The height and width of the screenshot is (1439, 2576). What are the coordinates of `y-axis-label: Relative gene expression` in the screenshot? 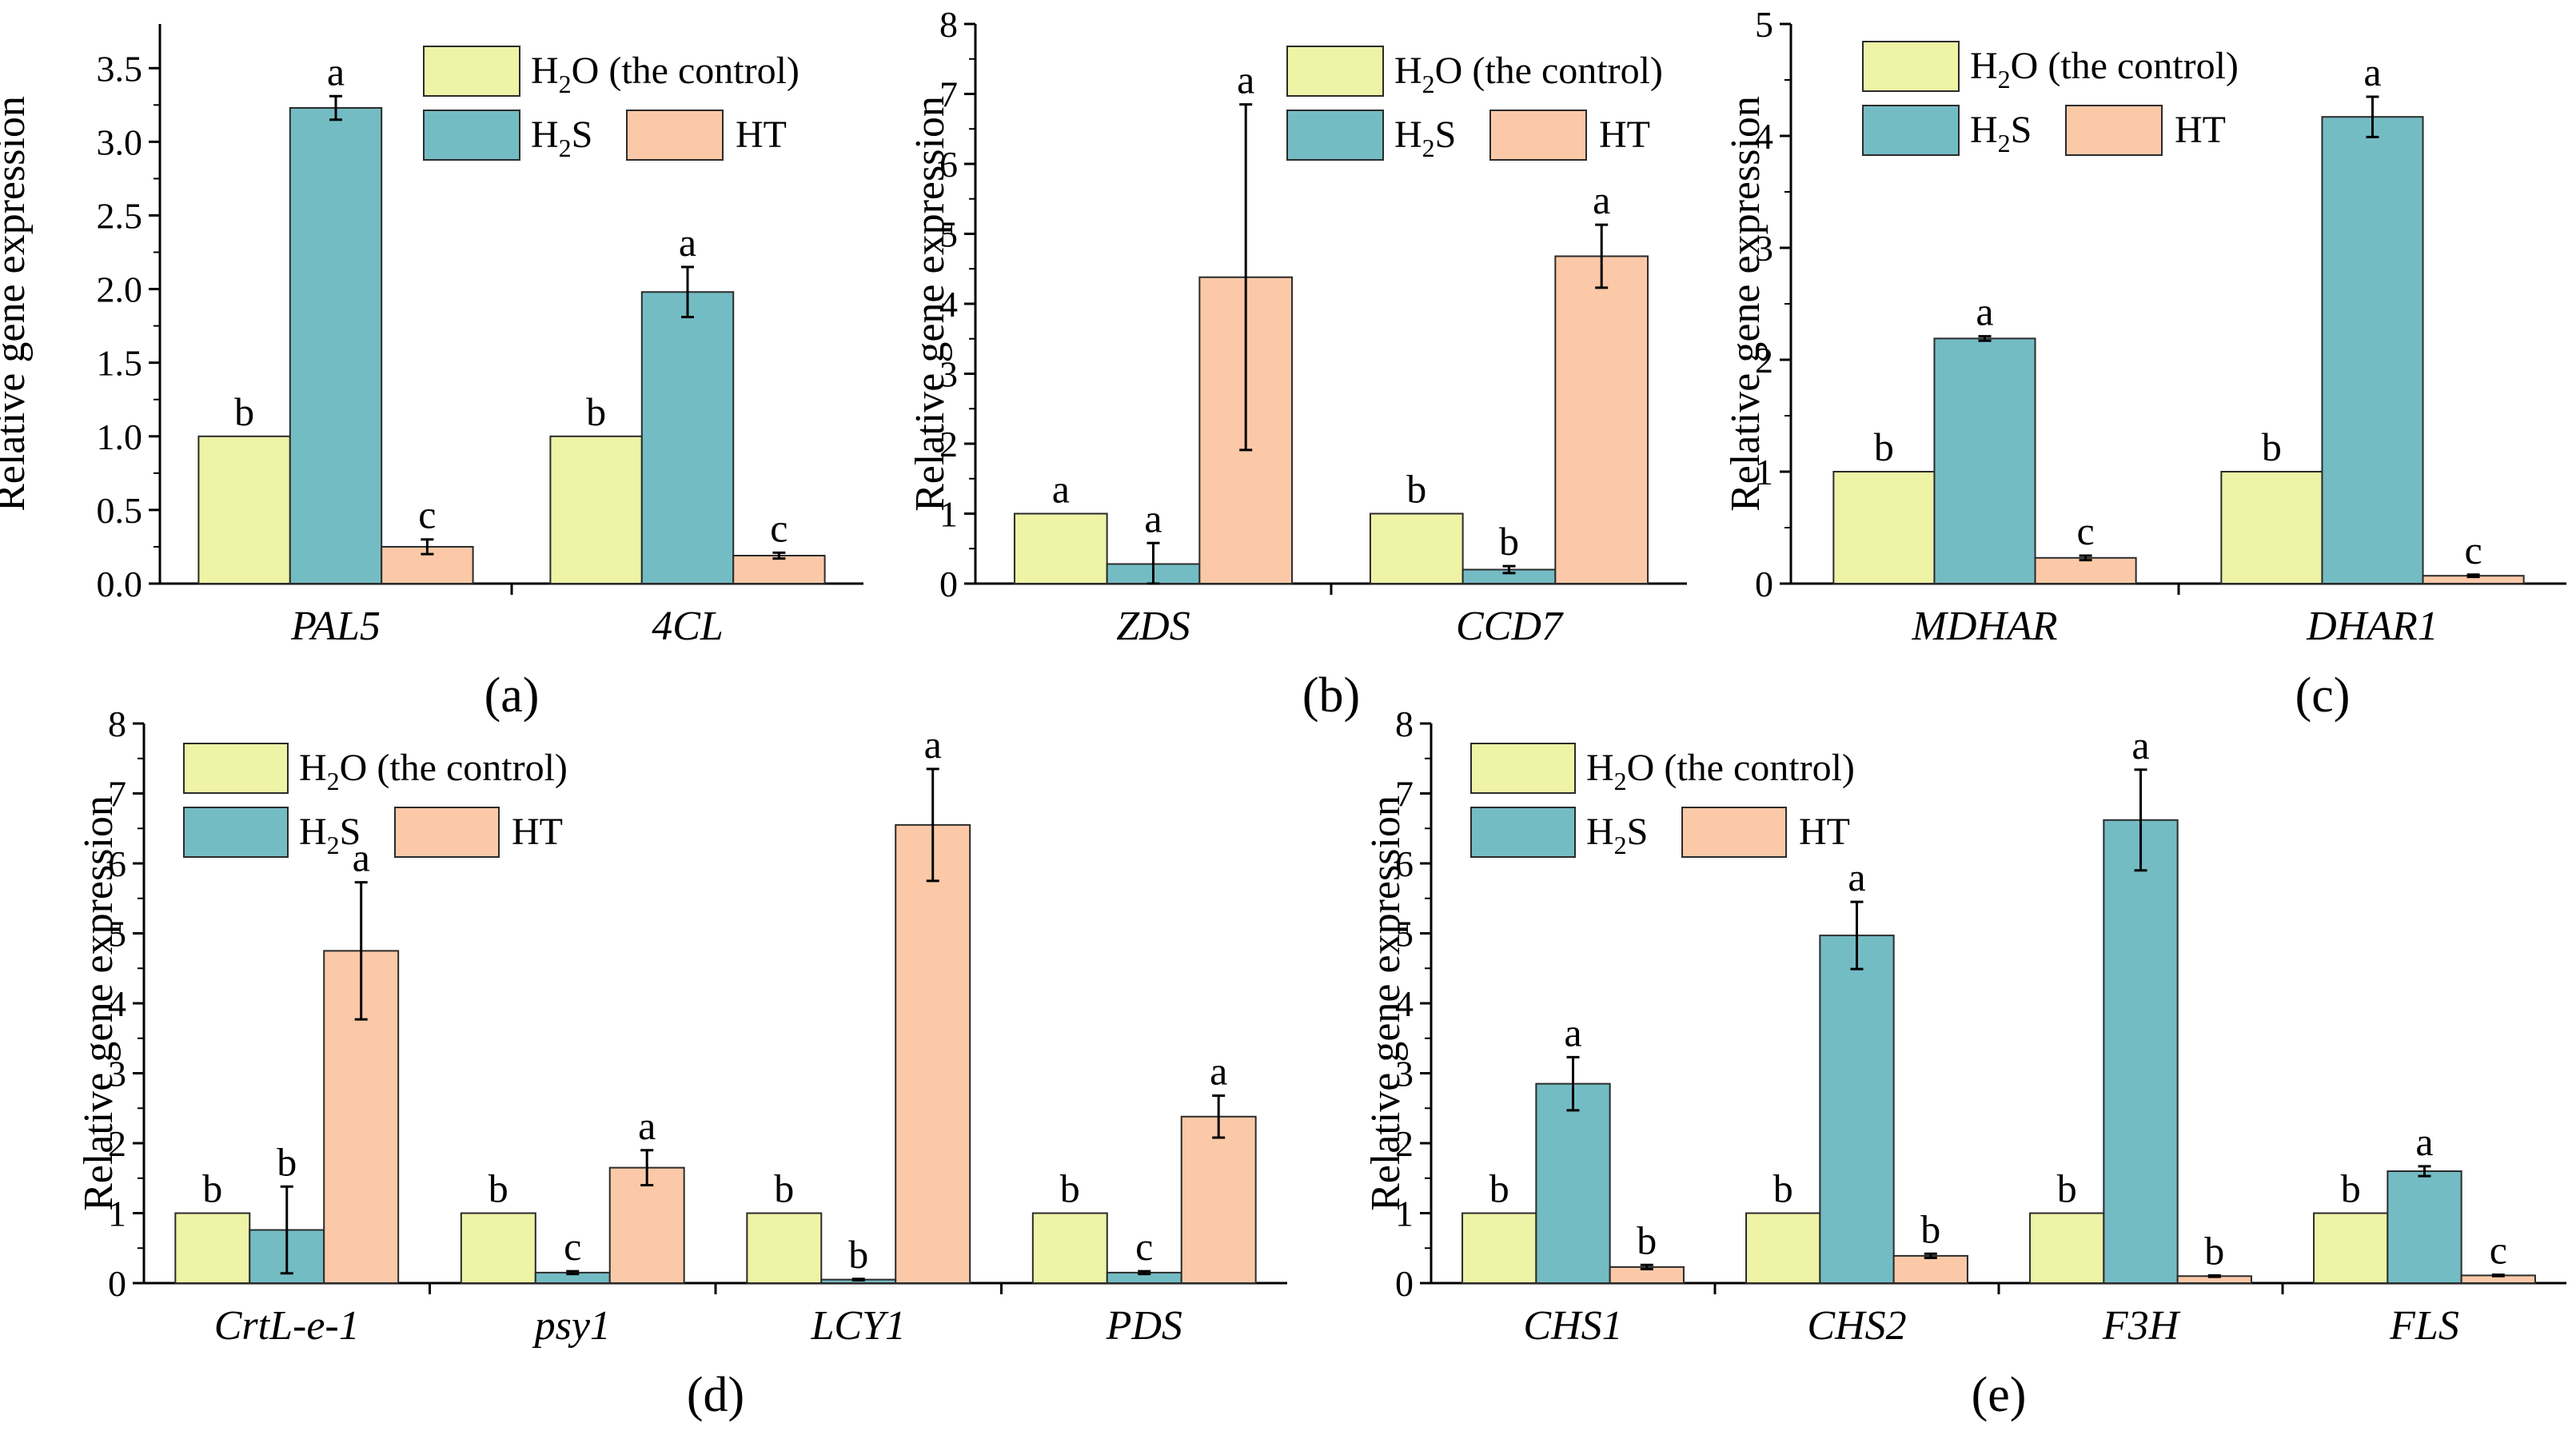 It's located at (1386, 1003).